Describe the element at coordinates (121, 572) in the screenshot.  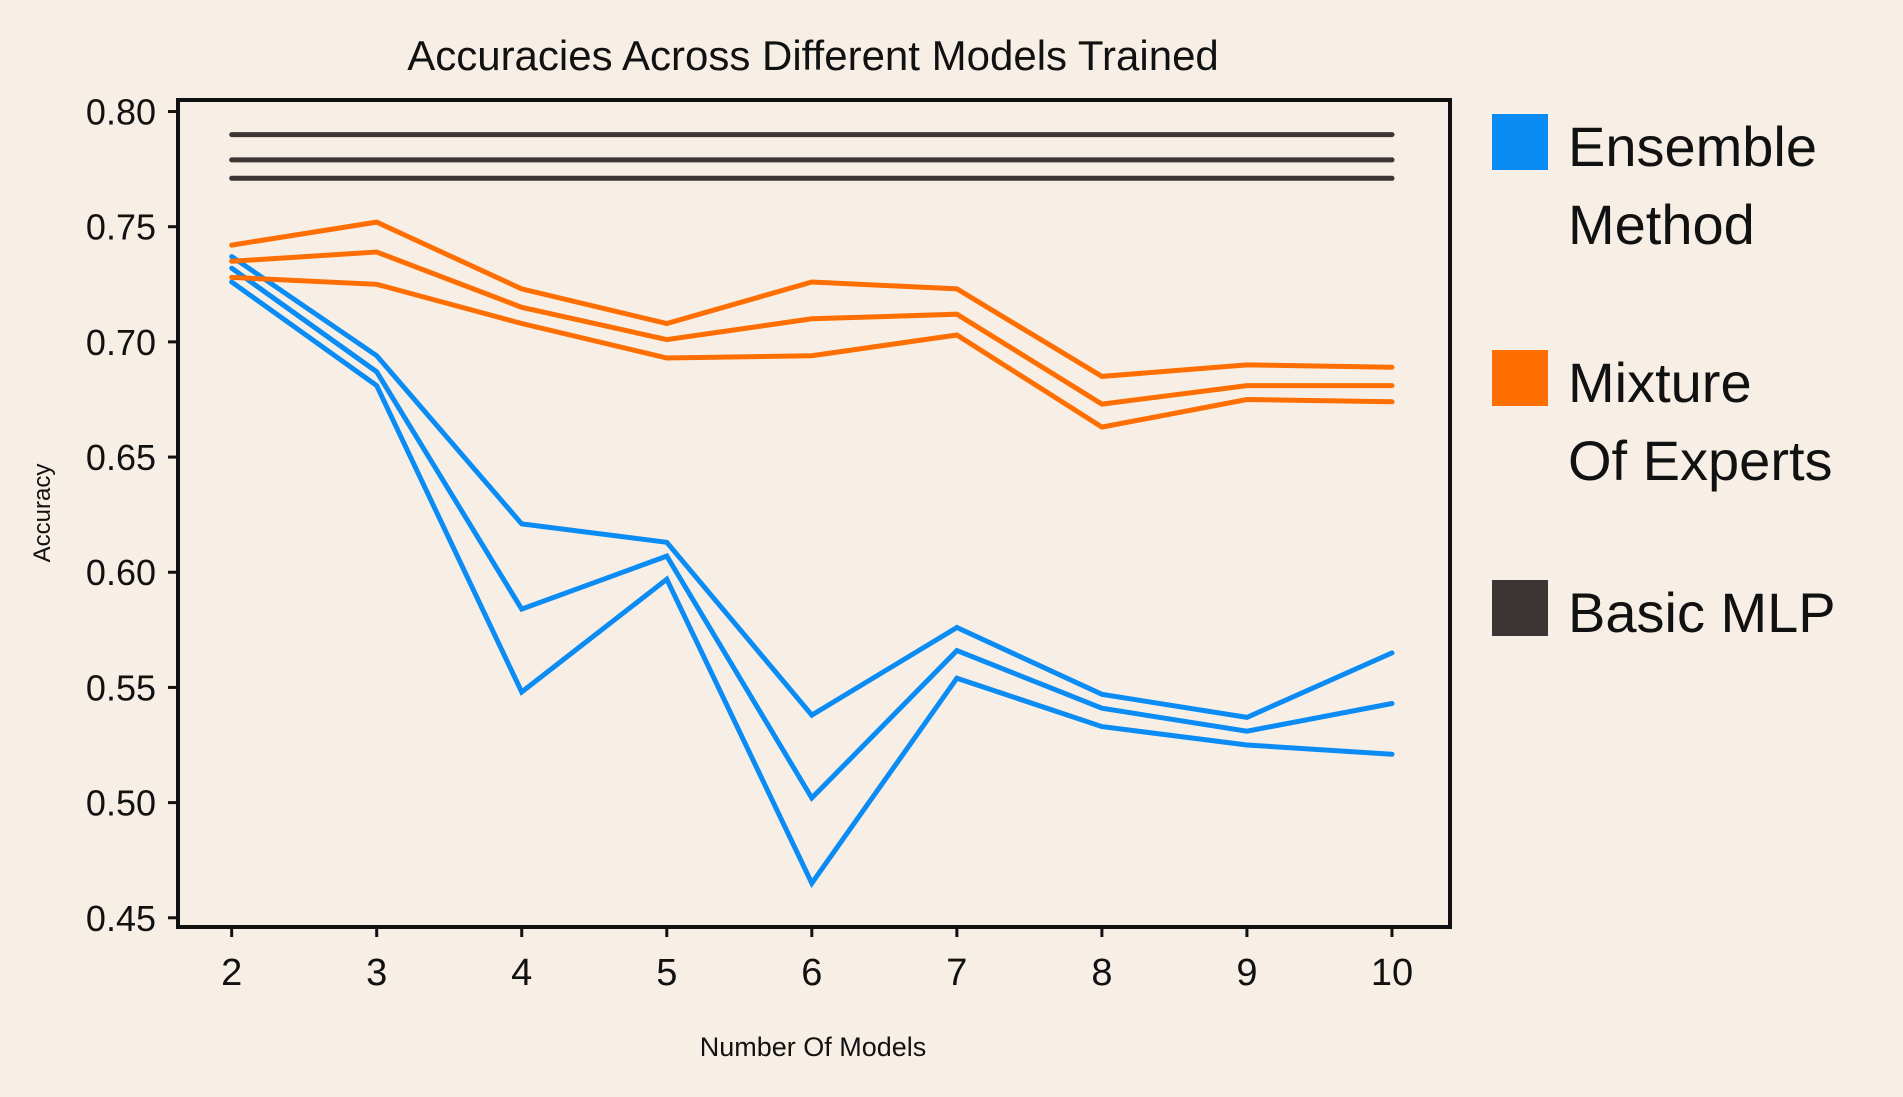
I see `y-tick-label: 0.60` at that location.